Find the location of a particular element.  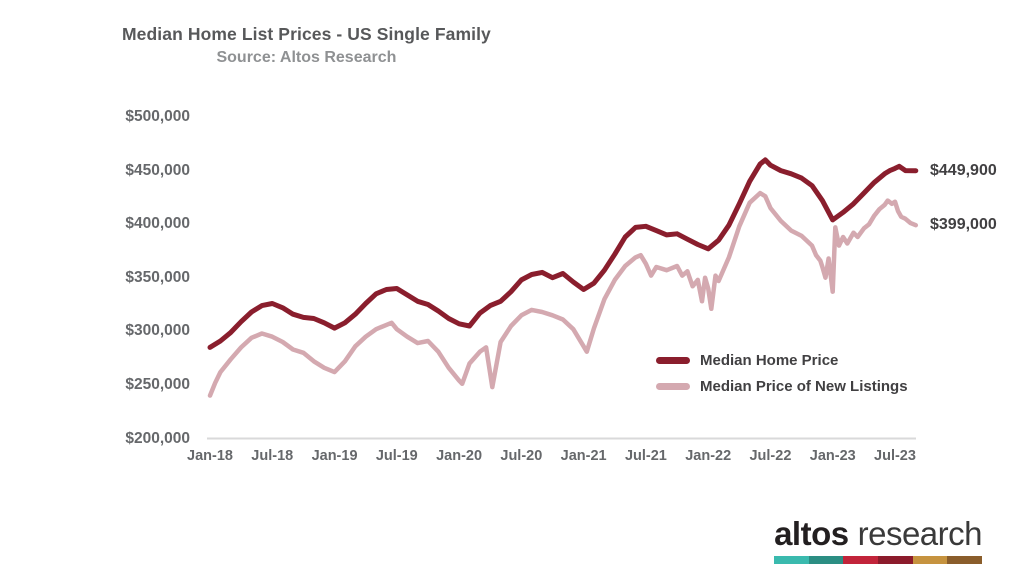

logo-word-research: research is located at coordinates (920, 533).